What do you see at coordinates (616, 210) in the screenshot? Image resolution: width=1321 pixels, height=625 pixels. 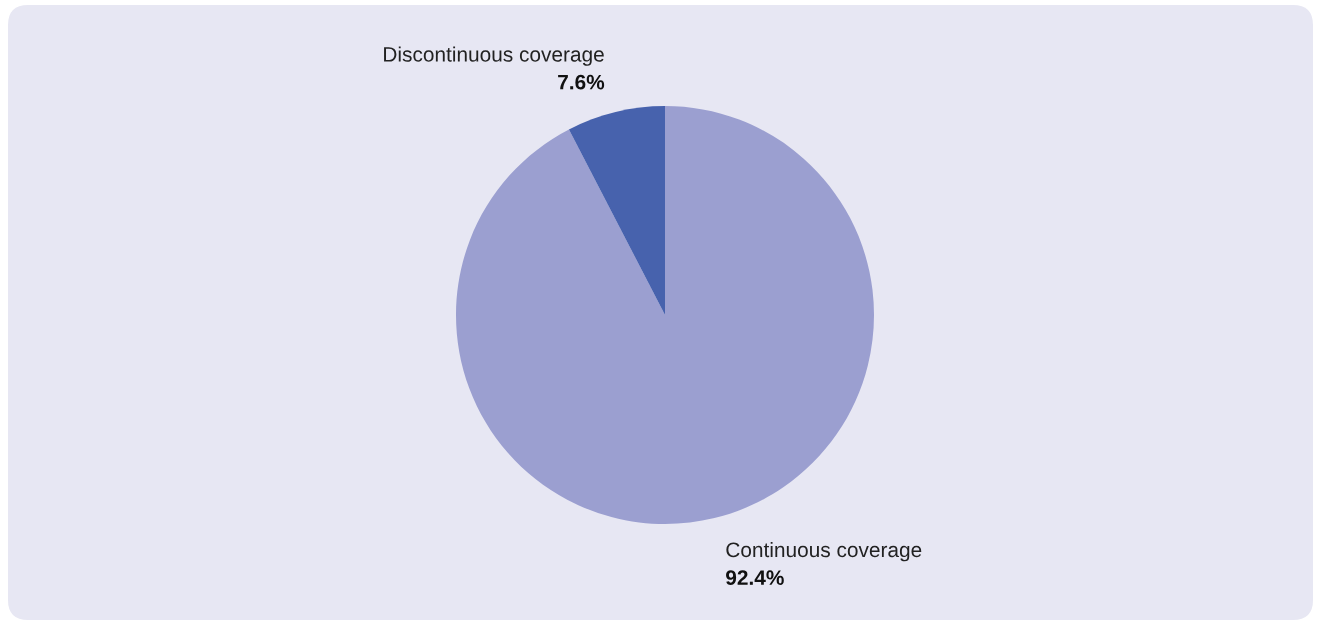 I see `pie-slice` at bounding box center [616, 210].